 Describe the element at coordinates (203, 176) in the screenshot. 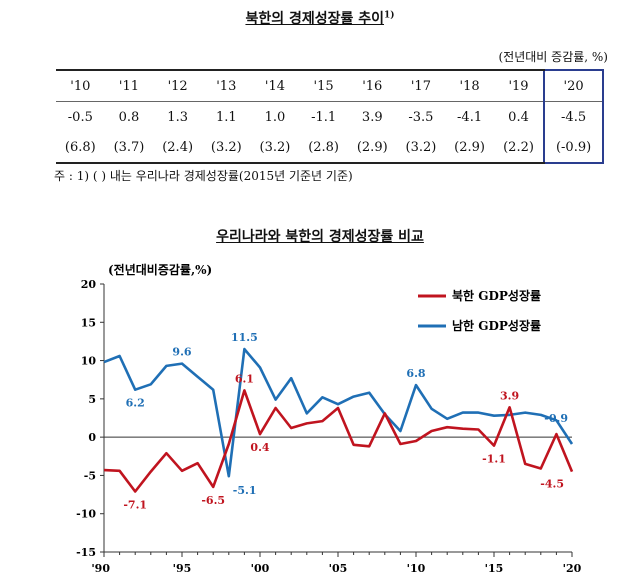

I see `table-footnote: 주 : 1) ( ) 내는 우리나라 경제성장률(2015년 기준년 기준)` at that location.